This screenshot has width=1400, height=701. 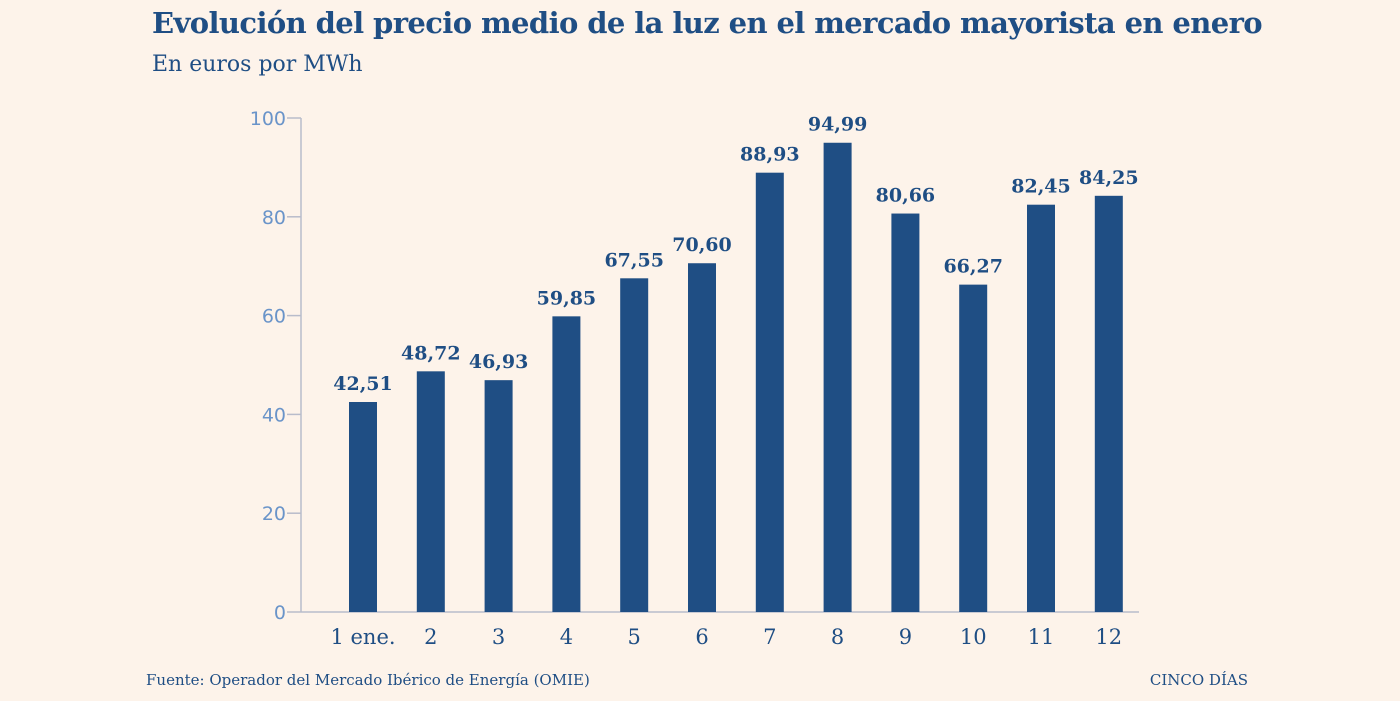 What do you see at coordinates (566, 637) in the screenshot?
I see `x-tick-label: 4` at bounding box center [566, 637].